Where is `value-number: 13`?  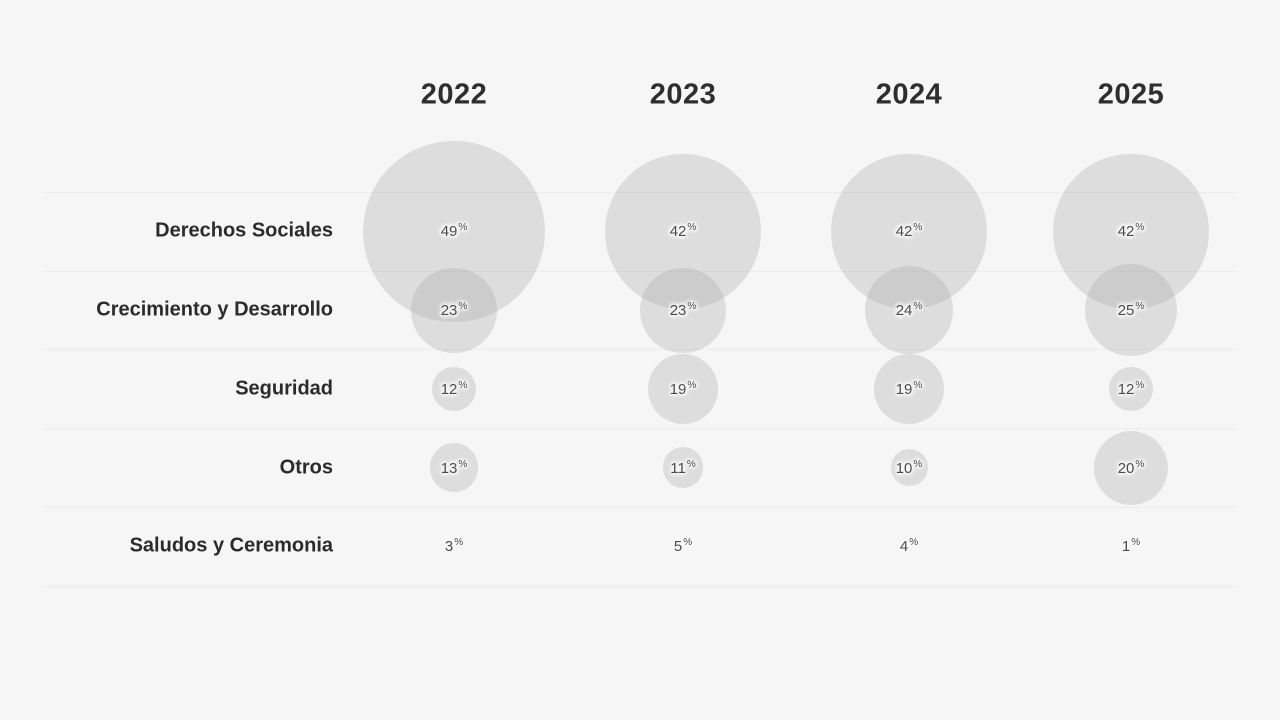
value-number: 13 is located at coordinates (449, 468).